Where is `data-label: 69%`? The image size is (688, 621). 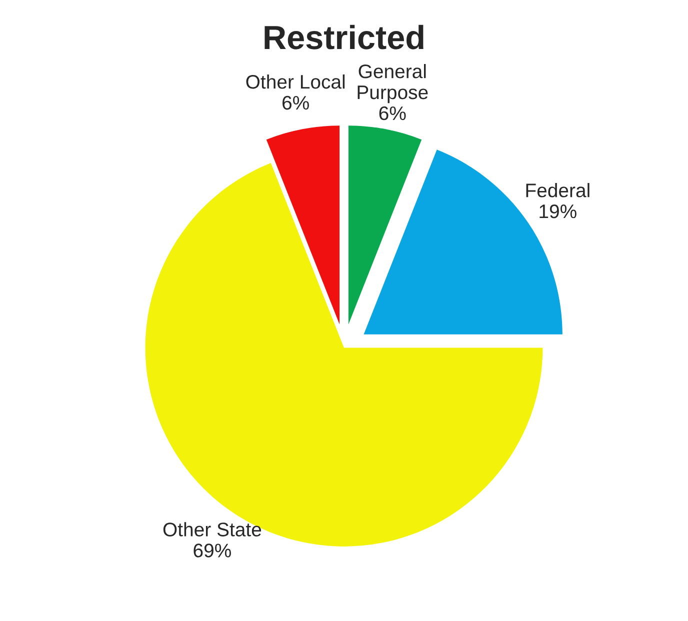
data-label: 69% is located at coordinates (212, 551).